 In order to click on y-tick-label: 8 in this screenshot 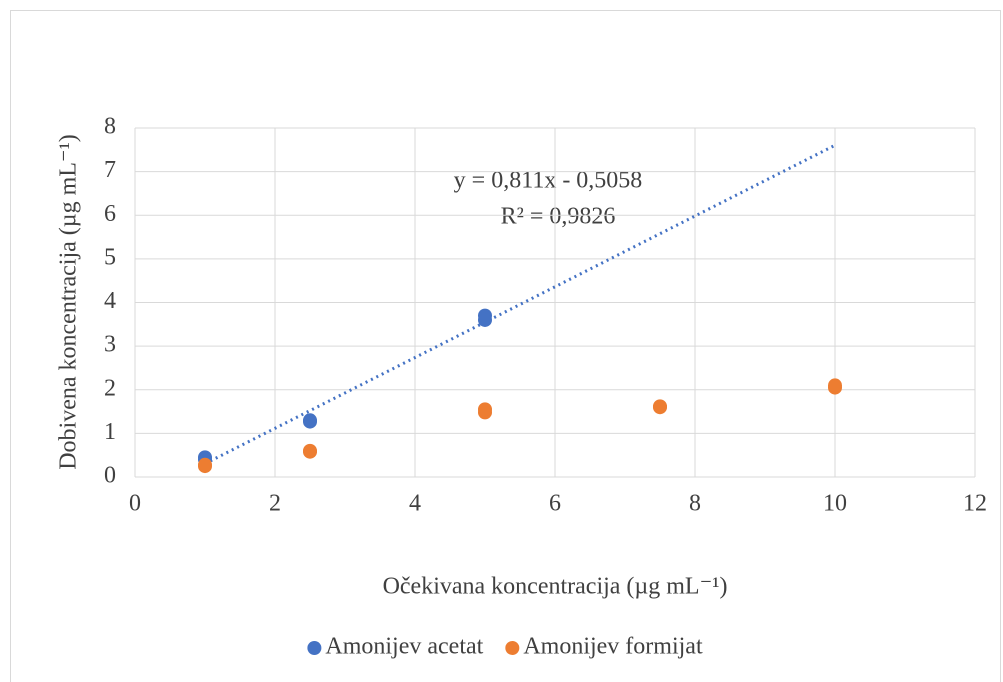, I will do `click(110, 127)`.